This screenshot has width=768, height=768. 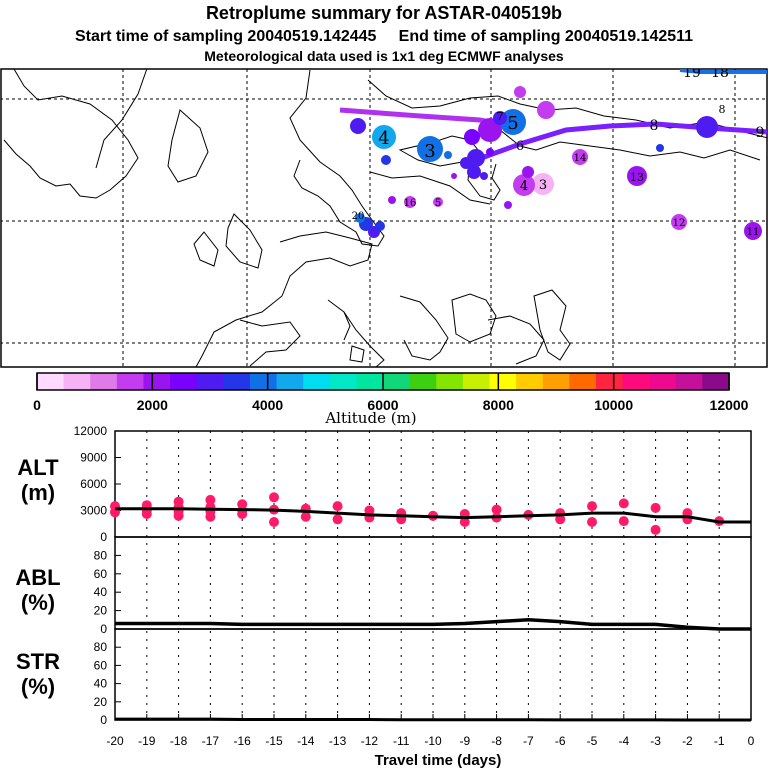 What do you see at coordinates (637, 177) in the screenshot?
I see `map-label: 13` at bounding box center [637, 177].